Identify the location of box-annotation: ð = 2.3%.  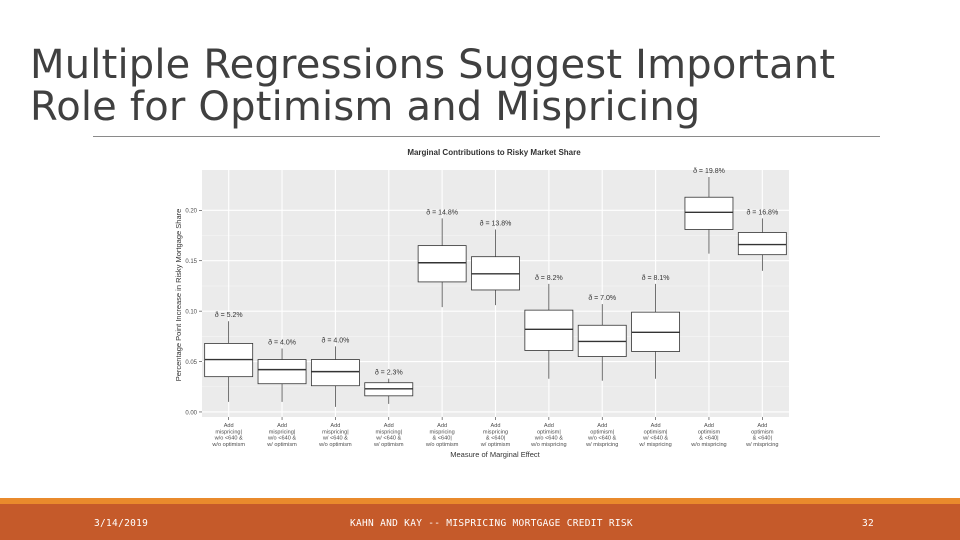
(389, 373).